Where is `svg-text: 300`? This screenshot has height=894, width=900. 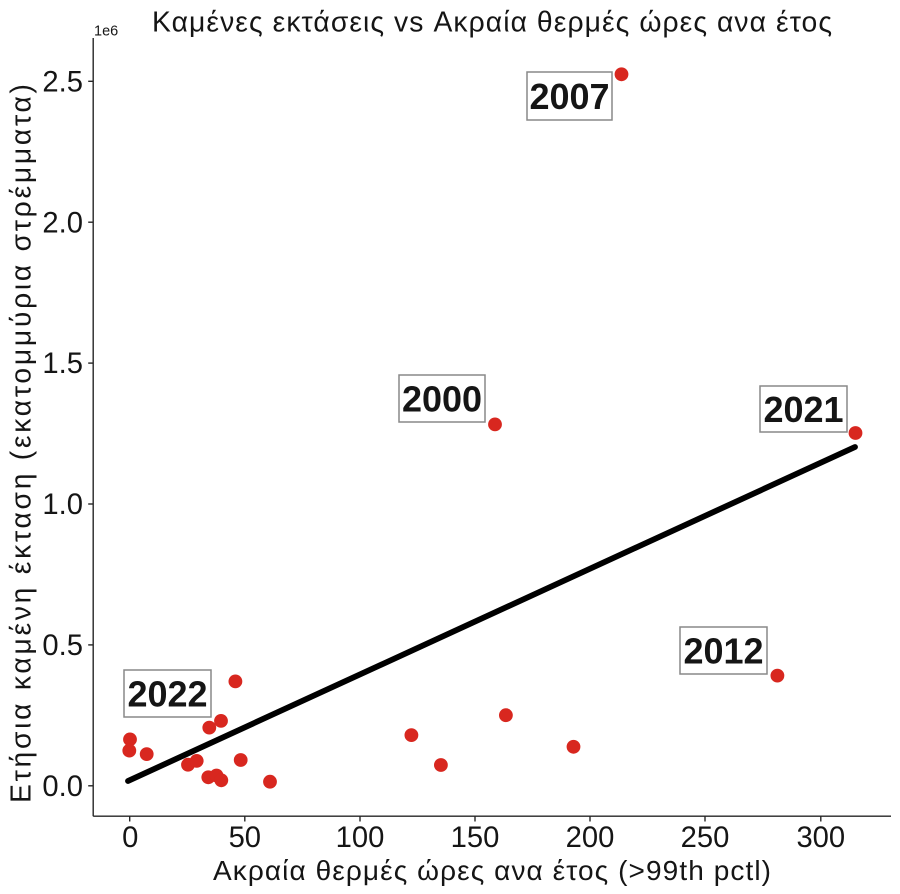
svg-text: 300 is located at coordinates (820, 838).